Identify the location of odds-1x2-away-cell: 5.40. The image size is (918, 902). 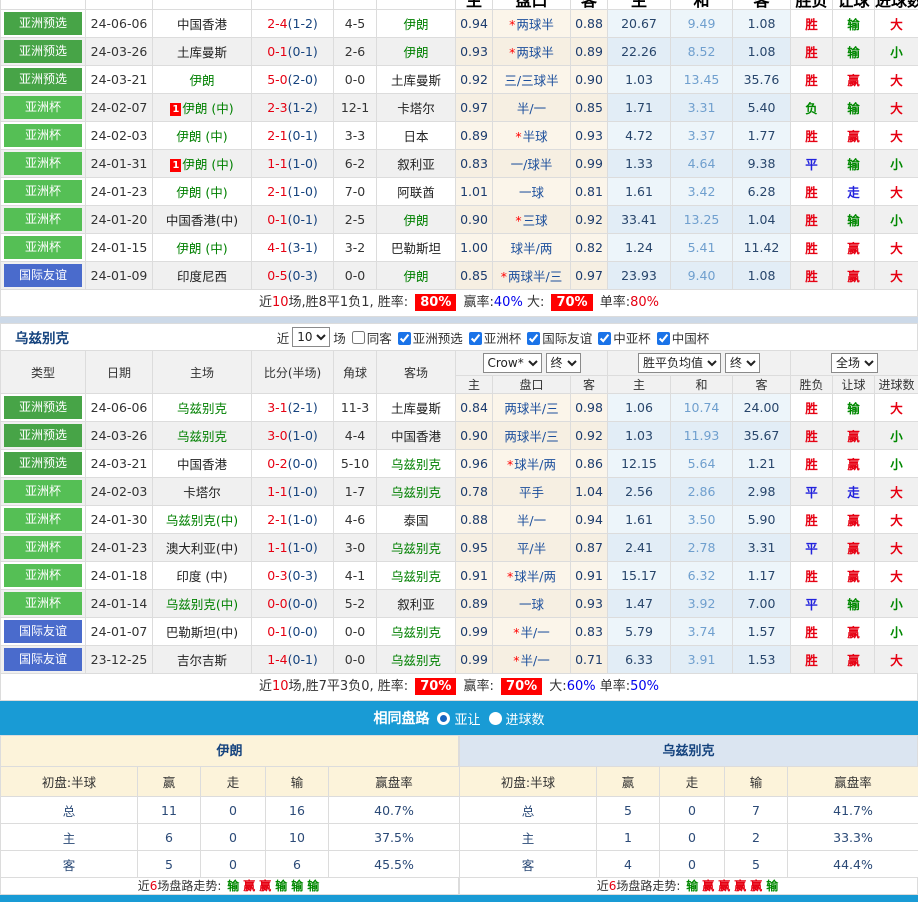
(762, 108).